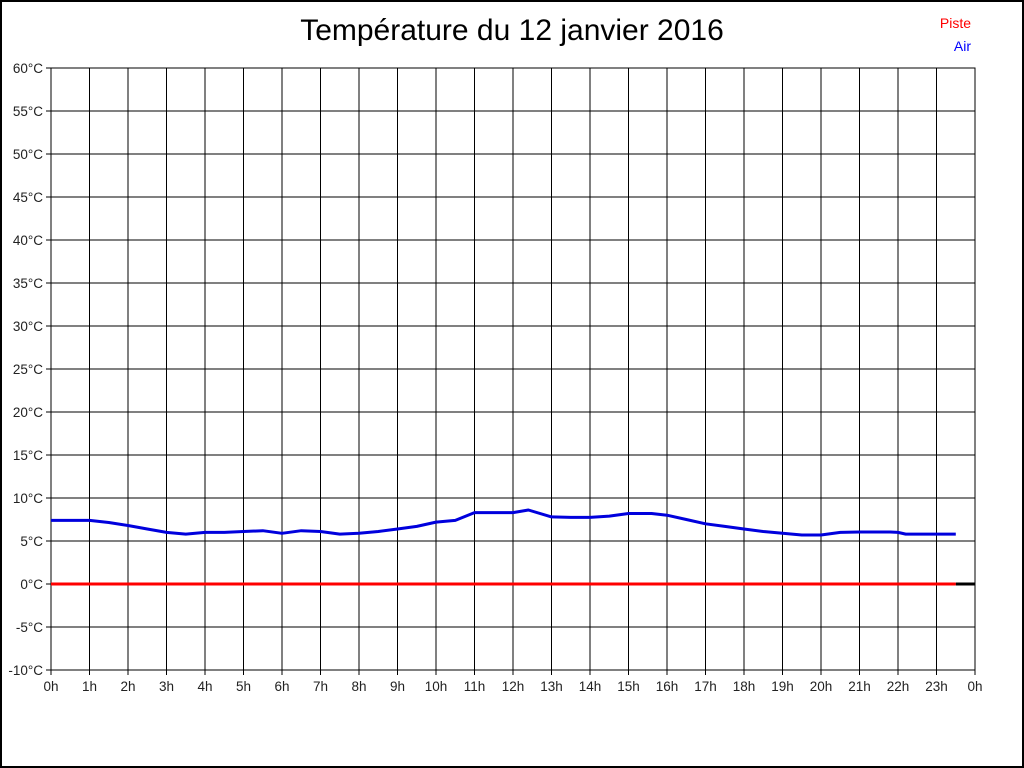 This screenshot has width=1024, height=768. I want to click on y-tick-label: 0°C, so click(31, 584).